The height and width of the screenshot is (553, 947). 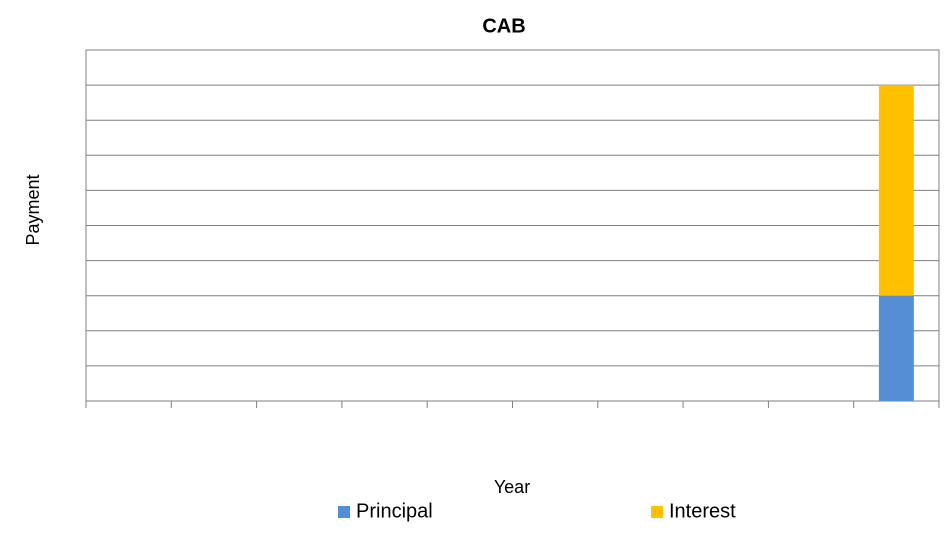 I want to click on x-axis-label: Year, so click(x=512, y=487).